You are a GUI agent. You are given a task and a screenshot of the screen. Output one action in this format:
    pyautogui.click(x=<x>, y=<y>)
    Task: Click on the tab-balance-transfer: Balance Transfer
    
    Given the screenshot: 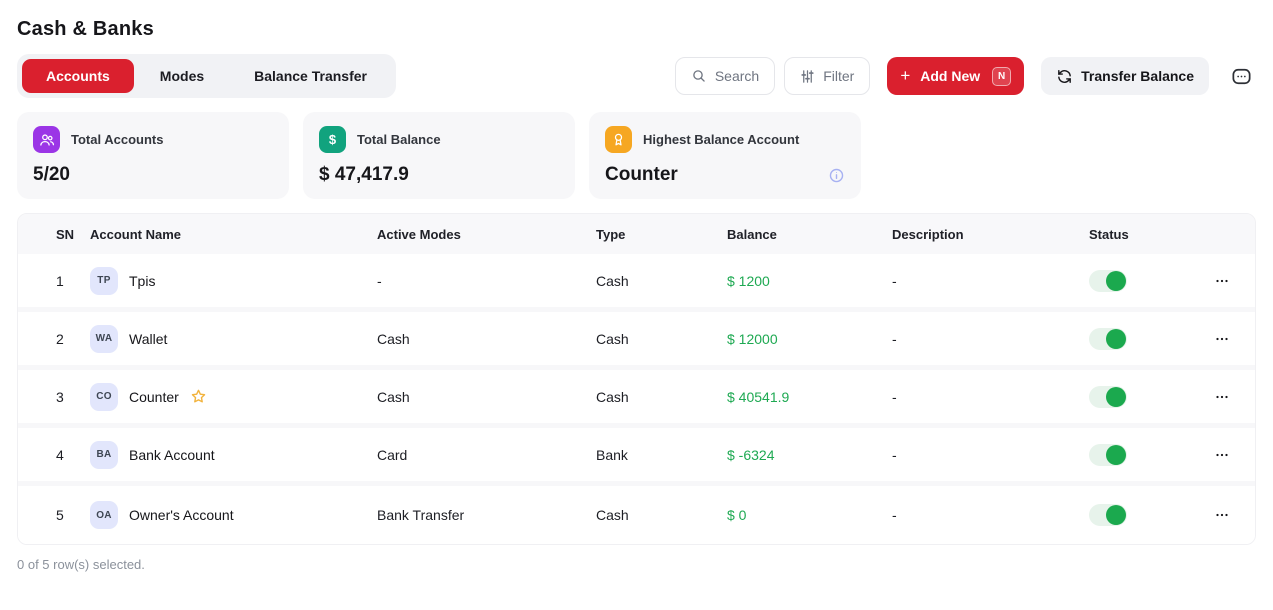 What is the action you would take?
    pyautogui.click(x=310, y=76)
    